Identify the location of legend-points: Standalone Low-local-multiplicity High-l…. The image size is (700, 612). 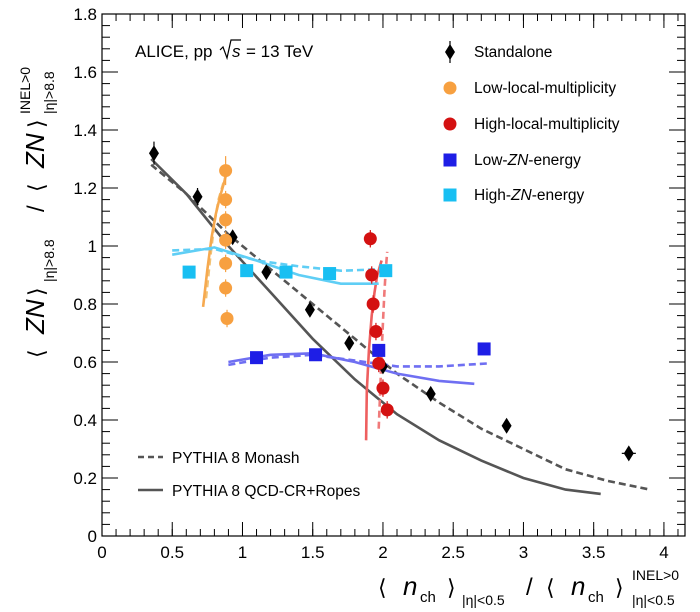
(531, 122).